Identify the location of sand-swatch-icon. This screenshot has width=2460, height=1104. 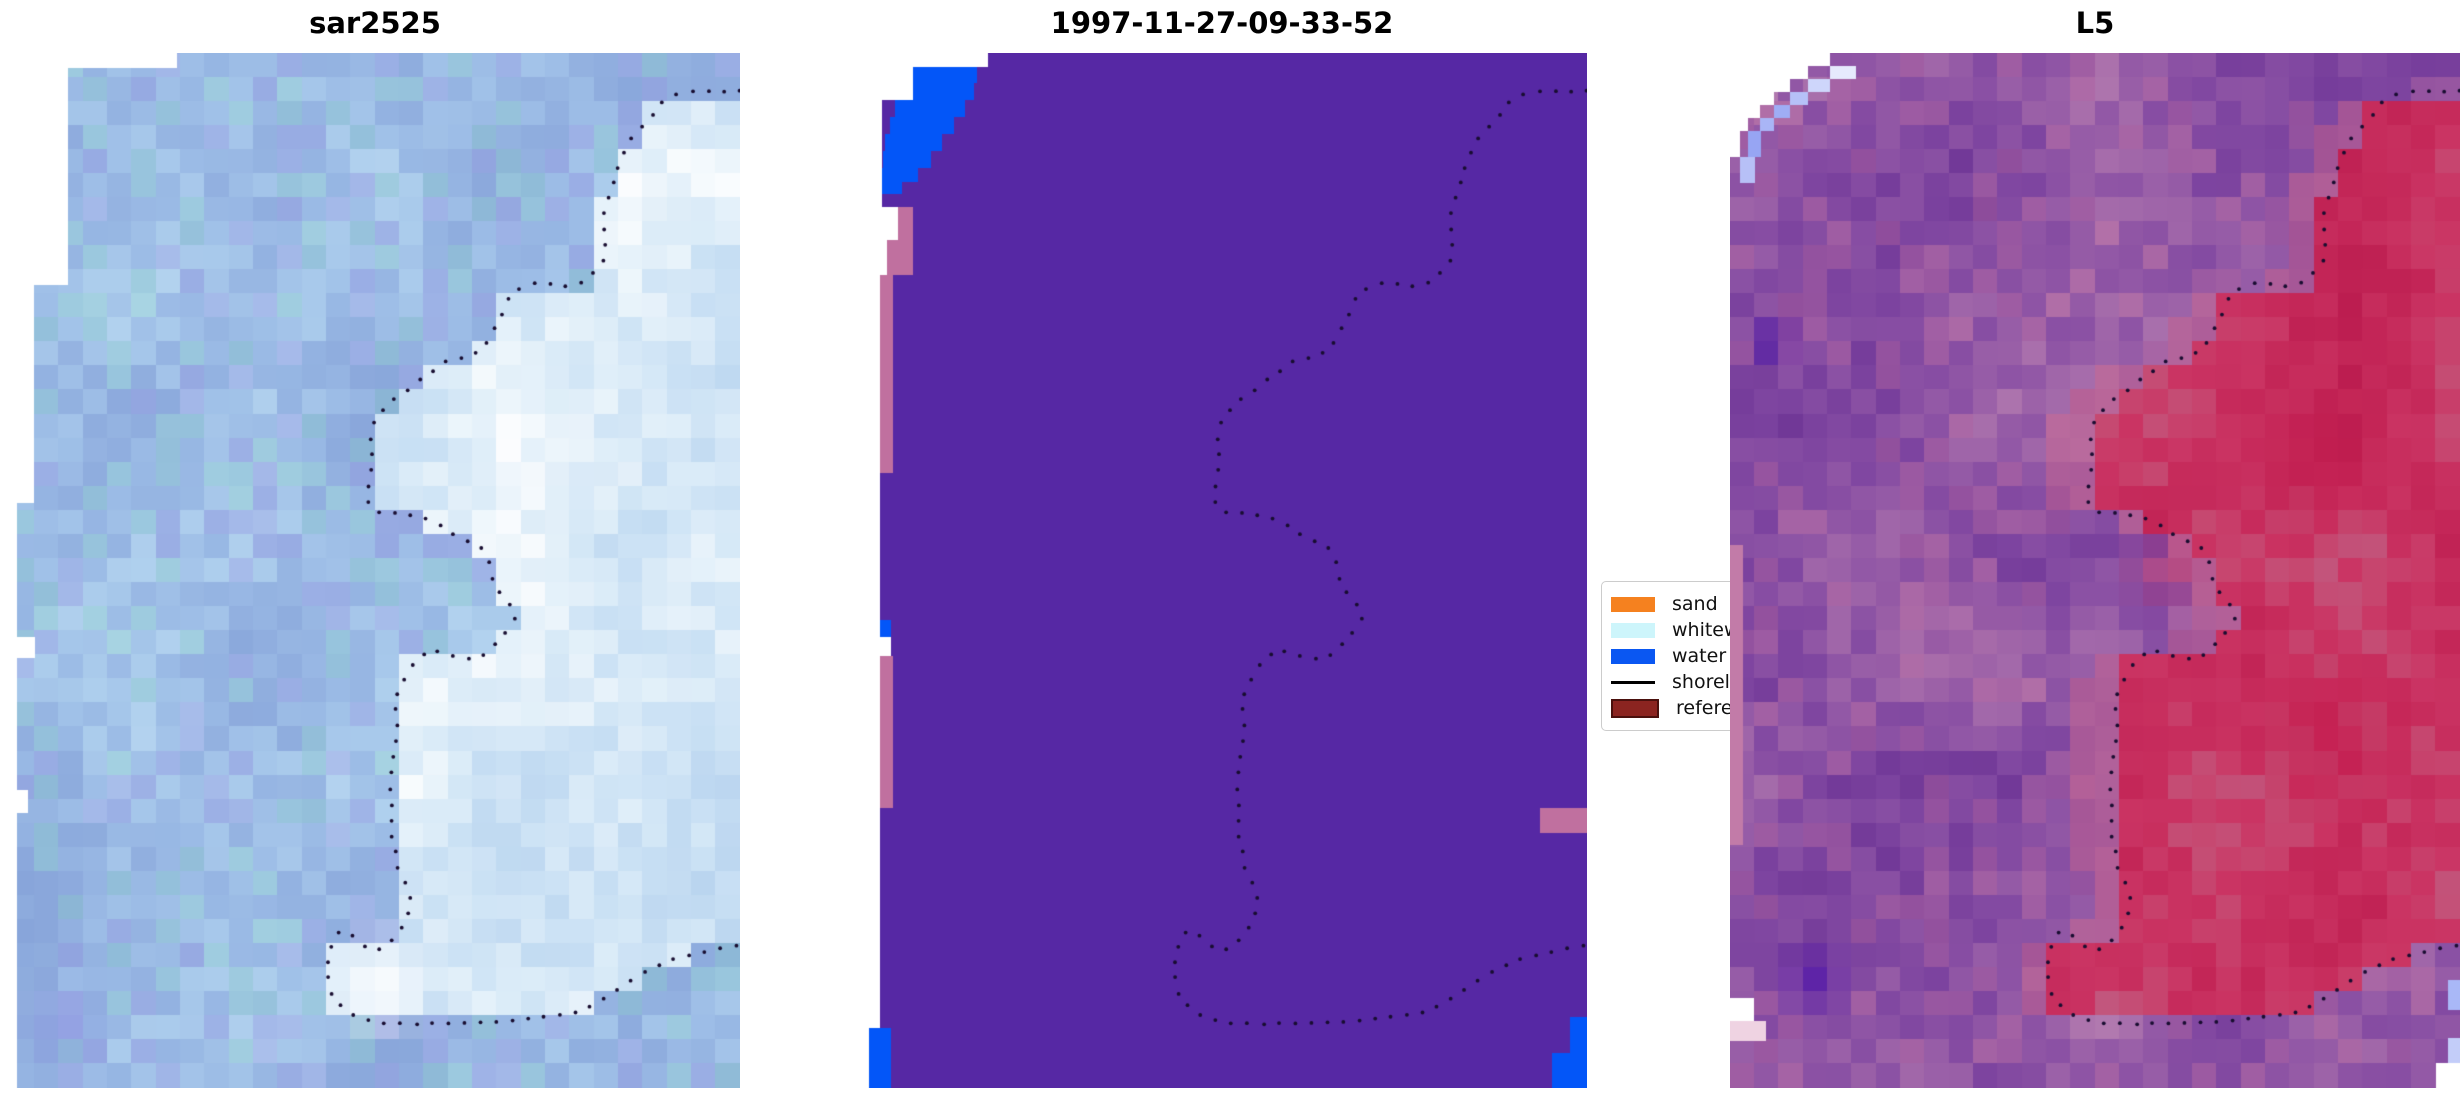
(1633, 604).